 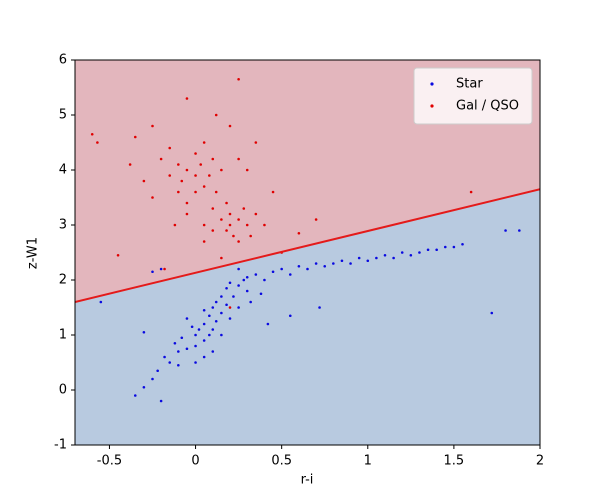 What do you see at coordinates (33, 253) in the screenshot?
I see `y-axis-label: z-W1` at bounding box center [33, 253].